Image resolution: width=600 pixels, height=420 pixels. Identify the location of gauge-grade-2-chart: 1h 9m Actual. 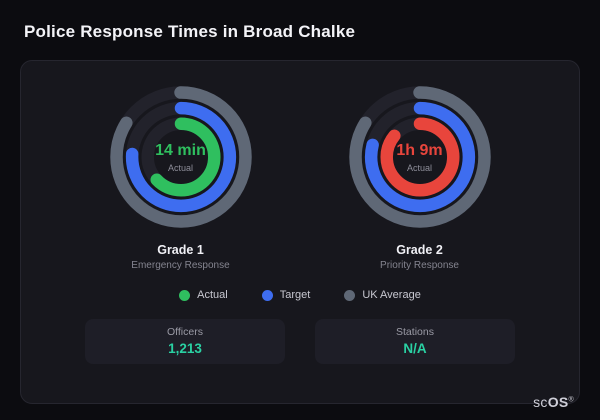
(420, 157).